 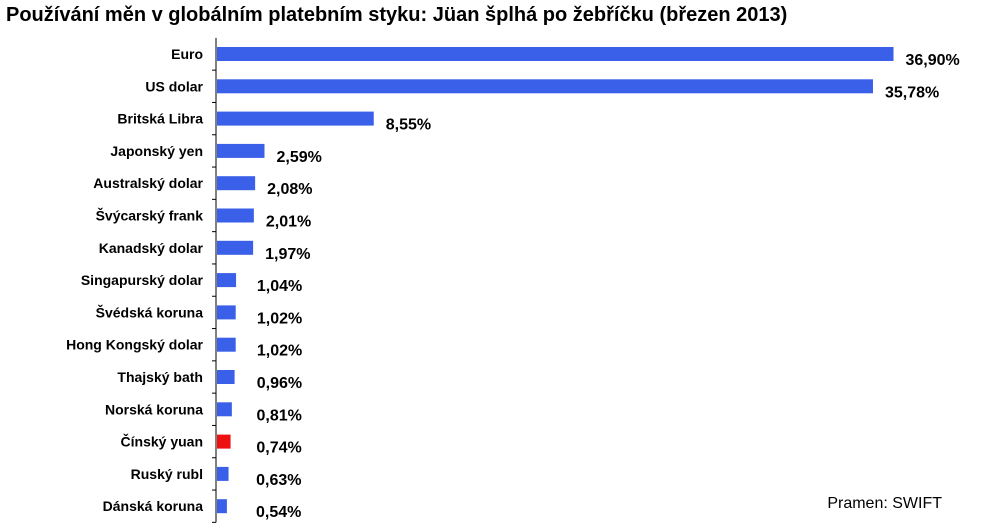 What do you see at coordinates (279, 286) in the screenshot?
I see `value-label: 1,04%` at bounding box center [279, 286].